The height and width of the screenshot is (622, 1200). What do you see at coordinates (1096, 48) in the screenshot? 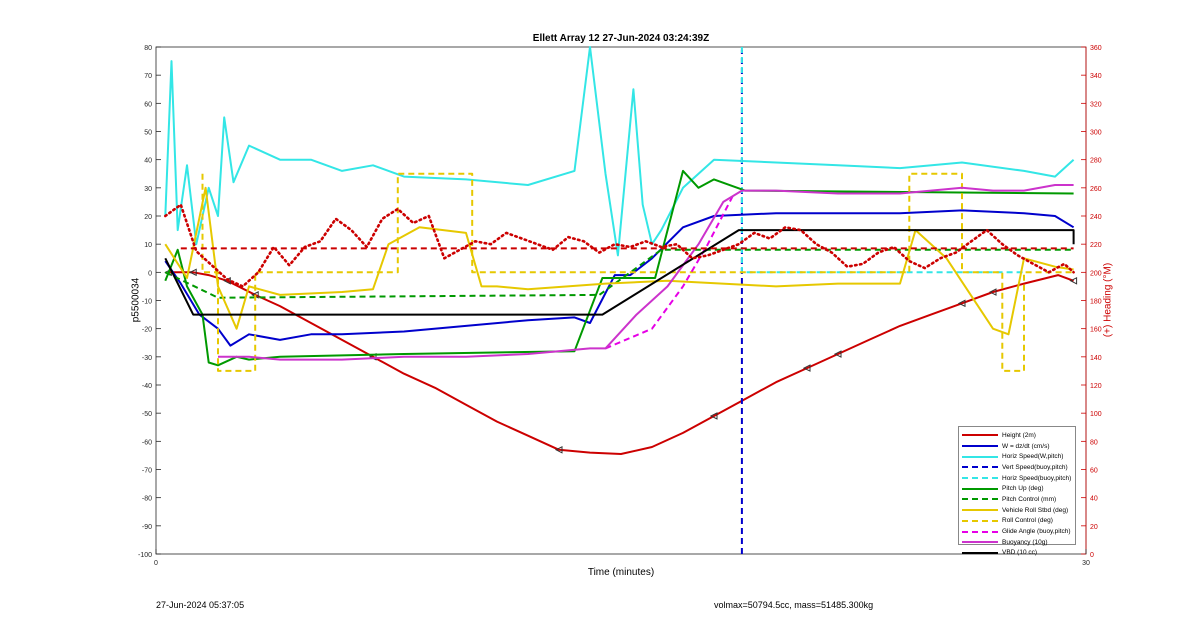
I see `y-right-tick-label: 360` at bounding box center [1096, 48].